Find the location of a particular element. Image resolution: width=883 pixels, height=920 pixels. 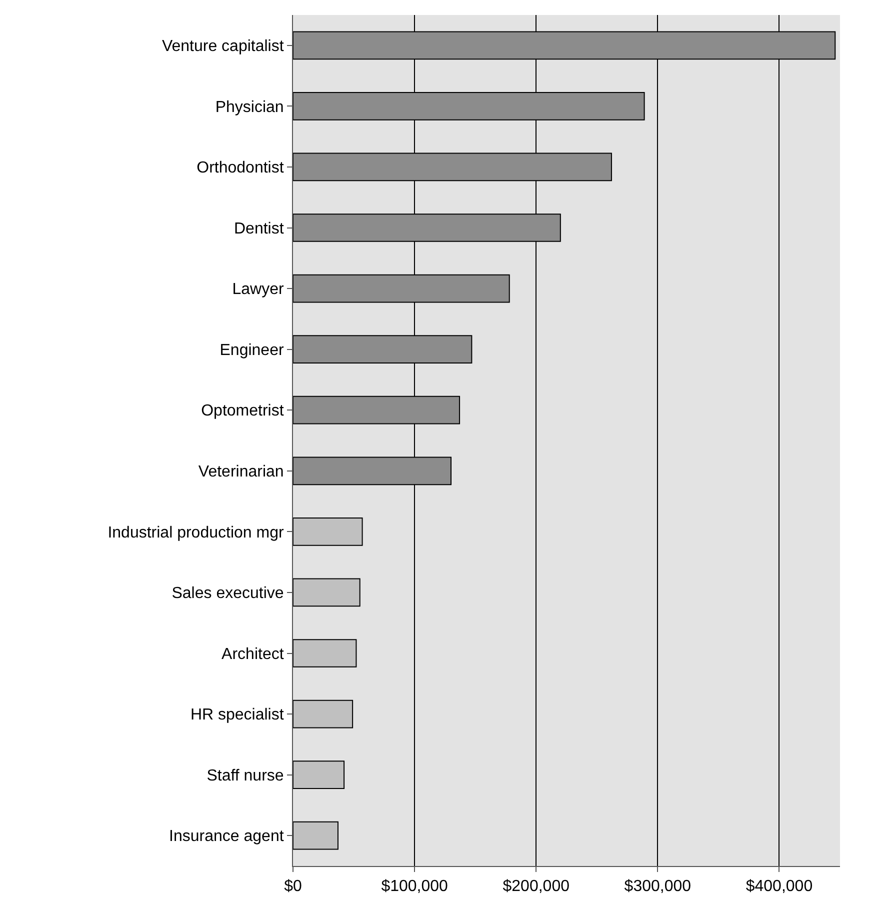

y-tick-label: Engineer is located at coordinates (252, 350).